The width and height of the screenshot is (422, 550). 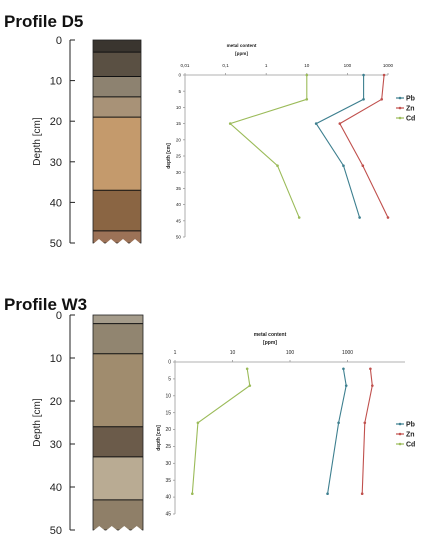 I want to click on legend-label-cd: Cd, so click(x=410, y=444).